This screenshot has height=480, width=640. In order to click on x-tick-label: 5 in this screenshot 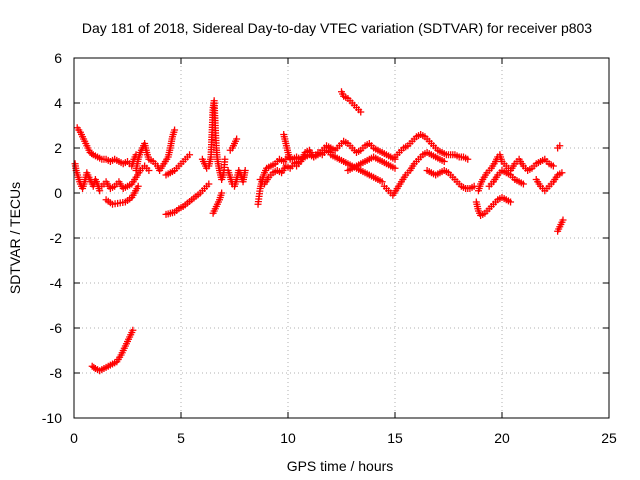, I will do `click(181, 438)`.